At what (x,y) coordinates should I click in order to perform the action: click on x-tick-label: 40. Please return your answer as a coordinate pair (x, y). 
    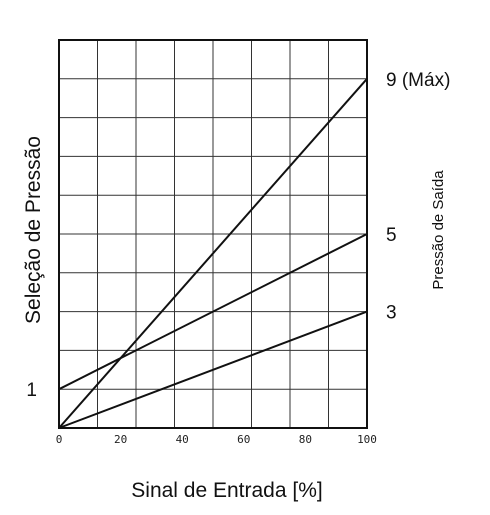
    Looking at the image, I should click on (182, 439).